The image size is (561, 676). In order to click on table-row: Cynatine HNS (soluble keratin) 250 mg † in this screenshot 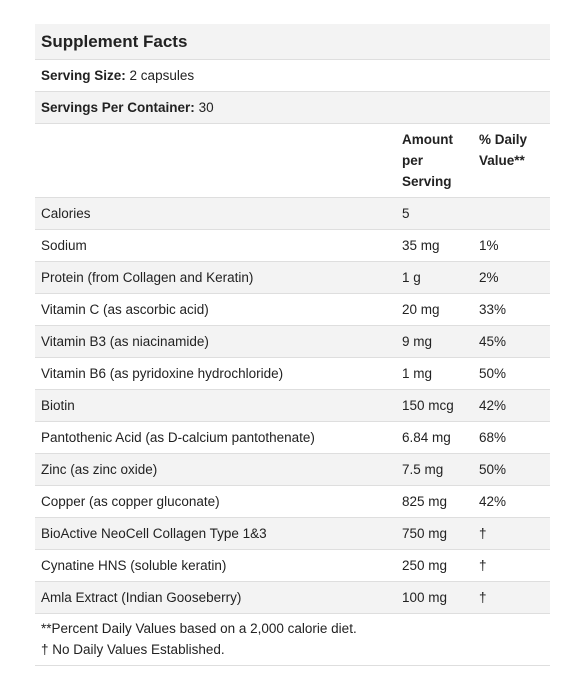, I will do `click(293, 565)`.